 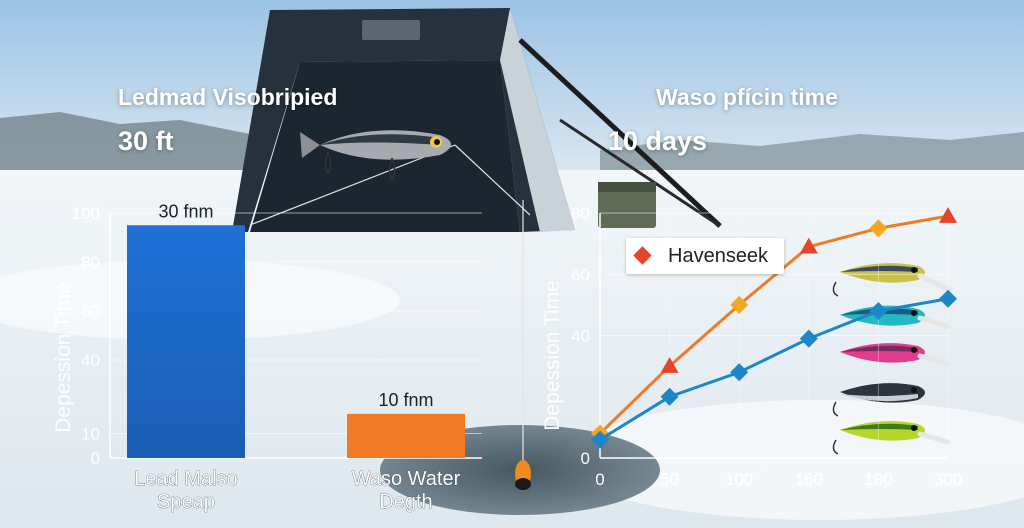 I want to click on chart-legend: Havenseek, so click(x=705, y=256).